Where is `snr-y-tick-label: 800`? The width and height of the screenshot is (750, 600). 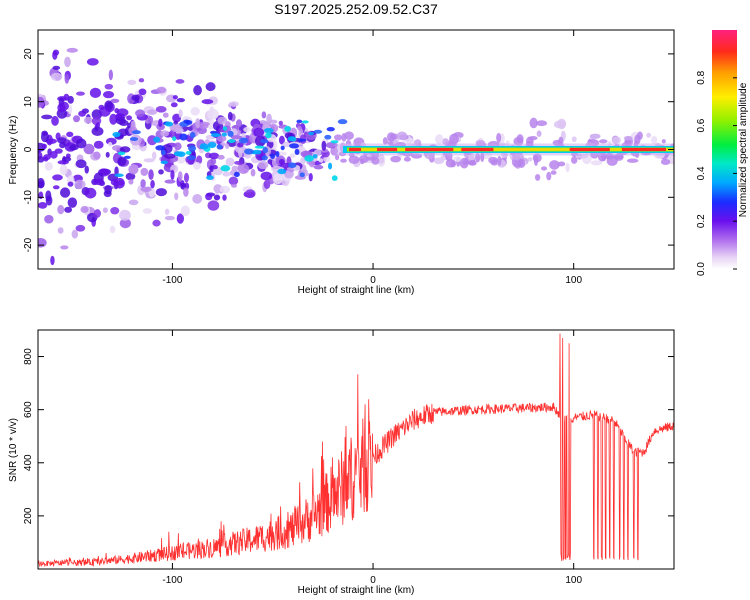
snr-y-tick-label: 800 is located at coordinates (28, 356).